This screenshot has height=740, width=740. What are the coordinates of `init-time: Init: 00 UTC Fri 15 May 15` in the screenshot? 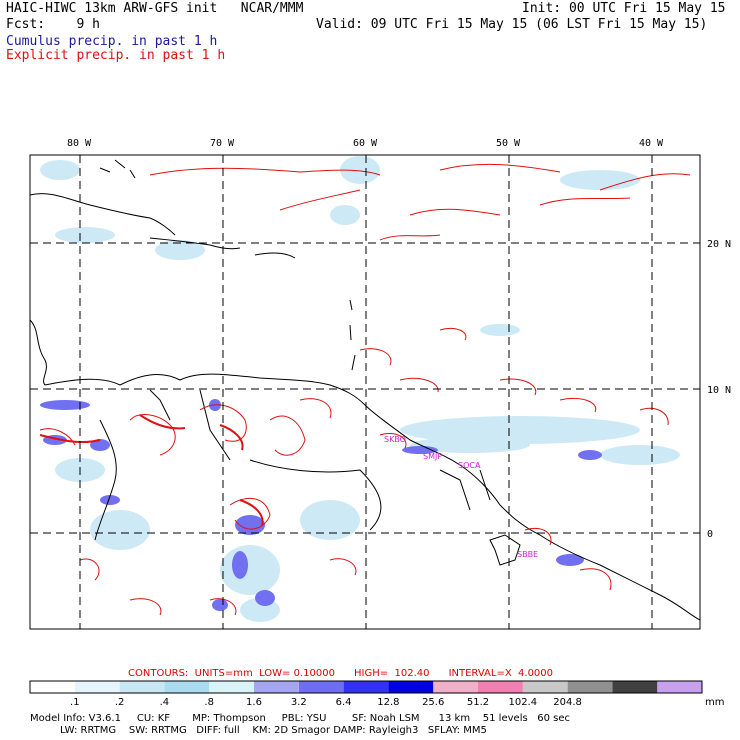 It's located at (624, 8).